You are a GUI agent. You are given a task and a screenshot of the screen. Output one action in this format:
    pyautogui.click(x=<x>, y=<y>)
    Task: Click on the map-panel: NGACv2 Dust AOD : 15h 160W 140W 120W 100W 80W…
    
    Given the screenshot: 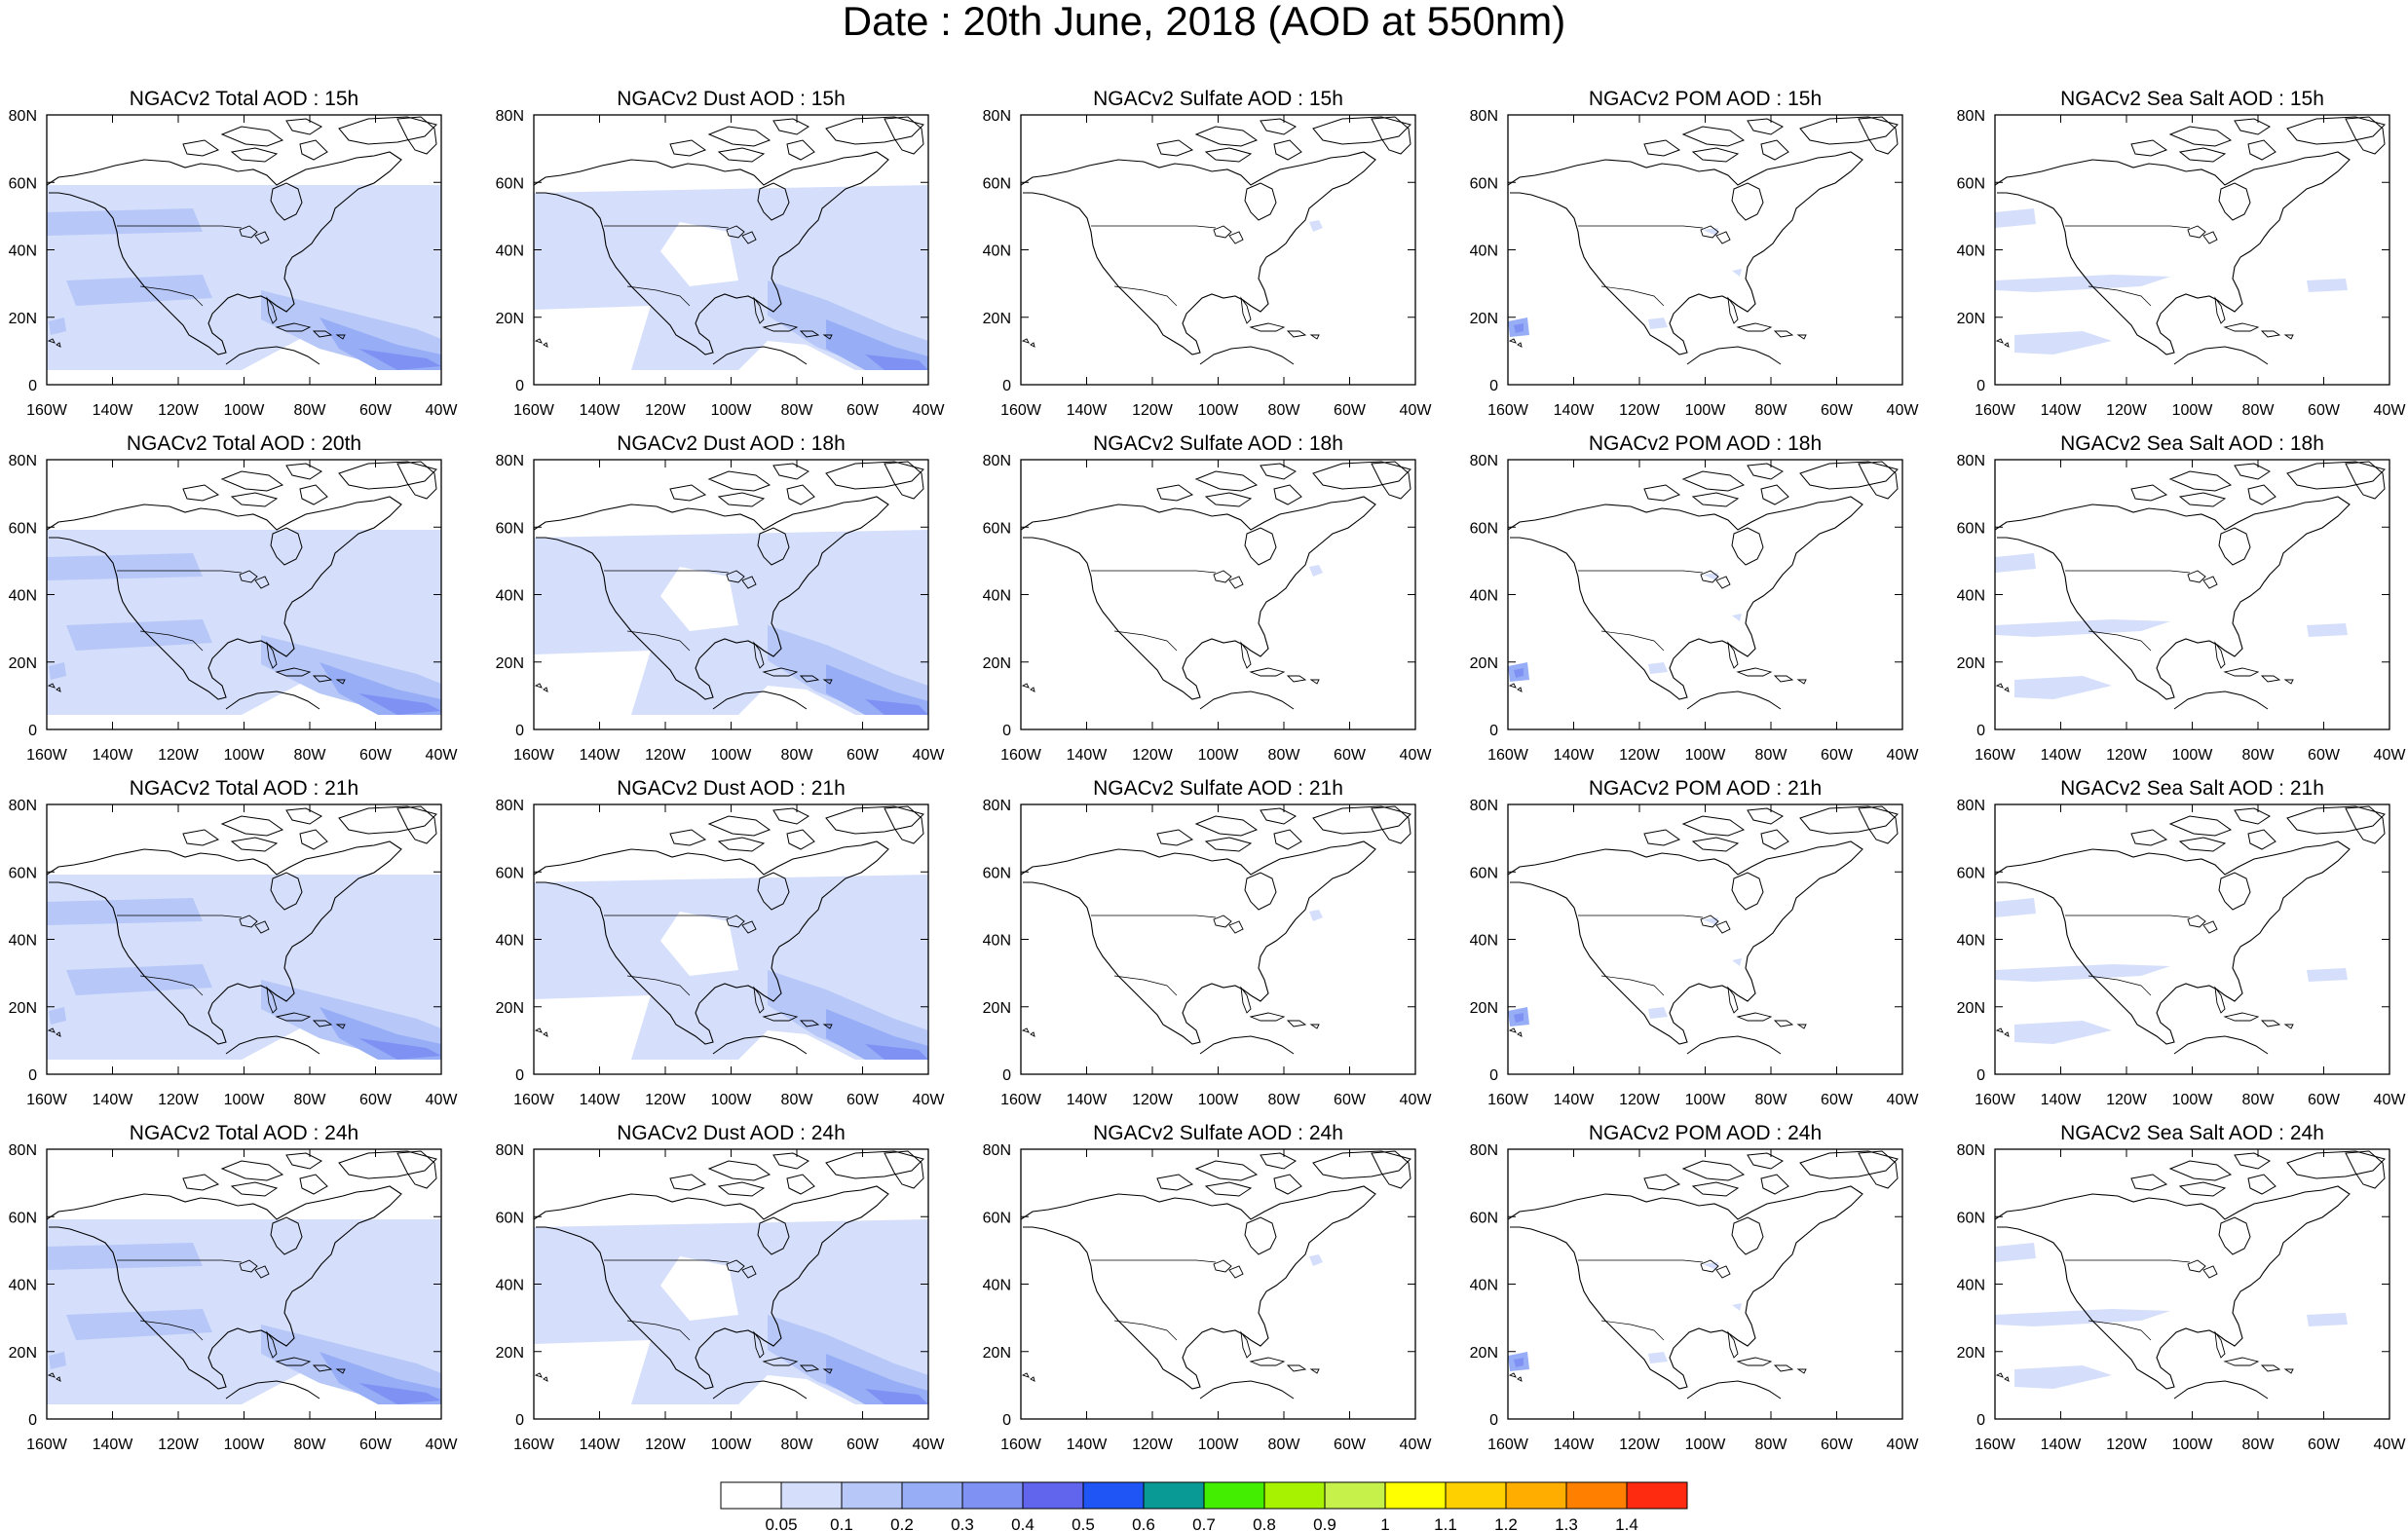 What is the action you would take?
    pyautogui.click(x=721, y=253)
    